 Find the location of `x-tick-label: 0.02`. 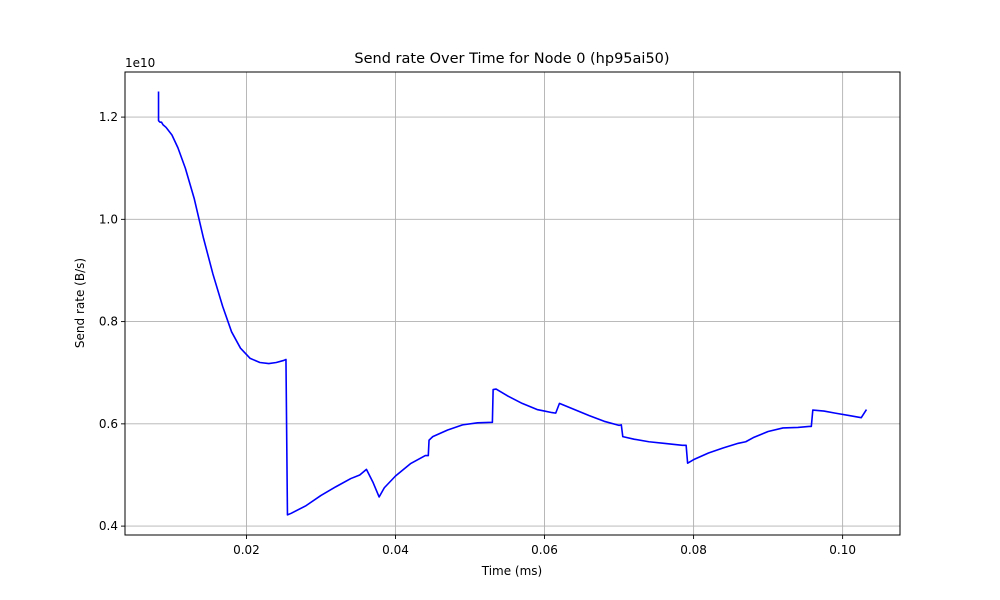

x-tick-label: 0.02 is located at coordinates (246, 550).